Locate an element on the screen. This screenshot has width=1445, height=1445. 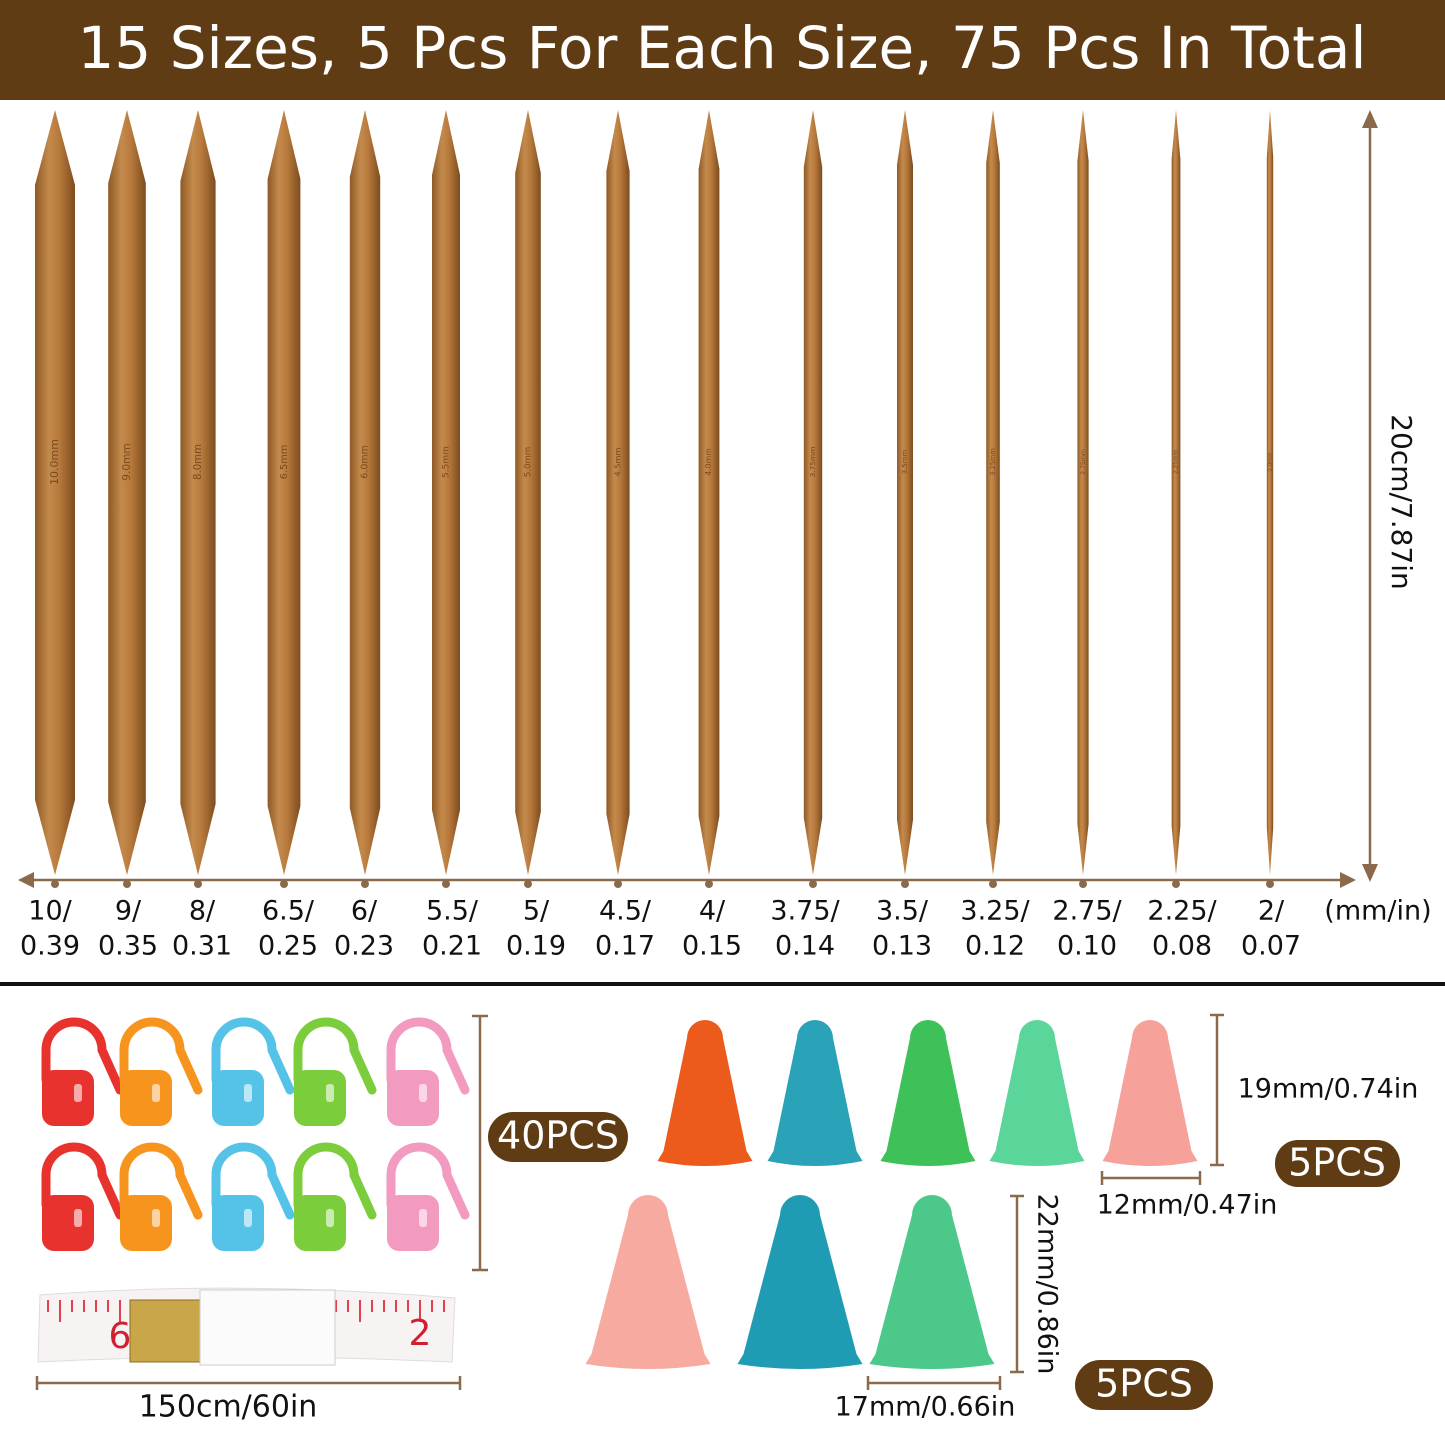
large-count: 5PCS is located at coordinates (1144, 1384).